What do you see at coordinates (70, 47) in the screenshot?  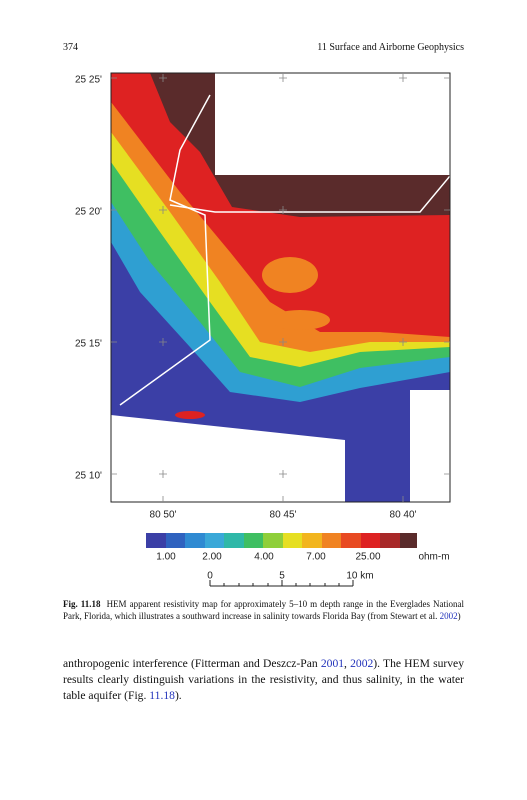 I see `page-number: 374` at bounding box center [70, 47].